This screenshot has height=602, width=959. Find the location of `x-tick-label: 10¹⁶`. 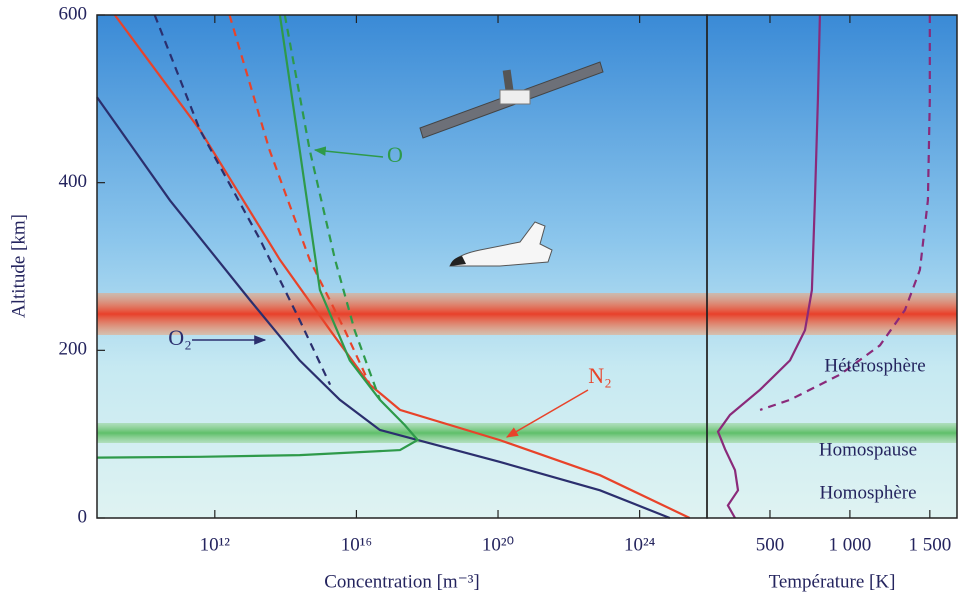

x-tick-label: 10¹⁶ is located at coordinates (356, 544).